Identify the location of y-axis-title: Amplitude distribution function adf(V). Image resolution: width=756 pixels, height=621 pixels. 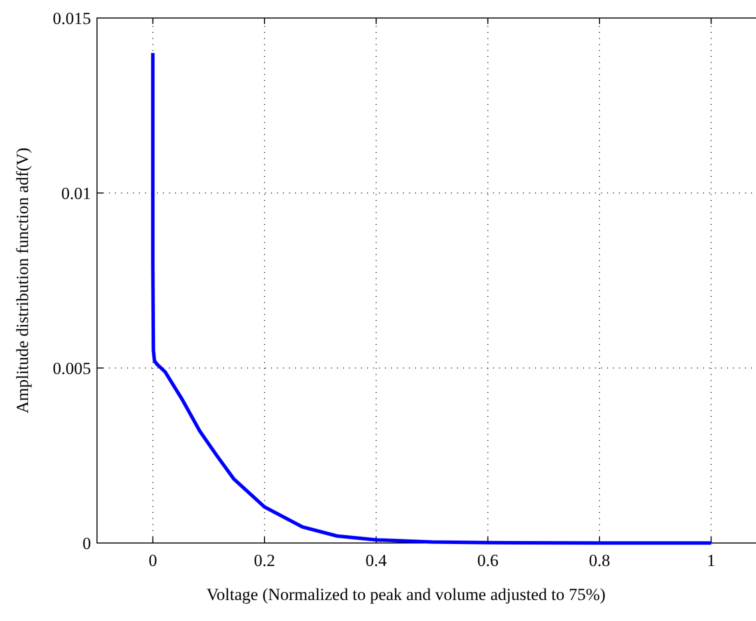
(22, 281).